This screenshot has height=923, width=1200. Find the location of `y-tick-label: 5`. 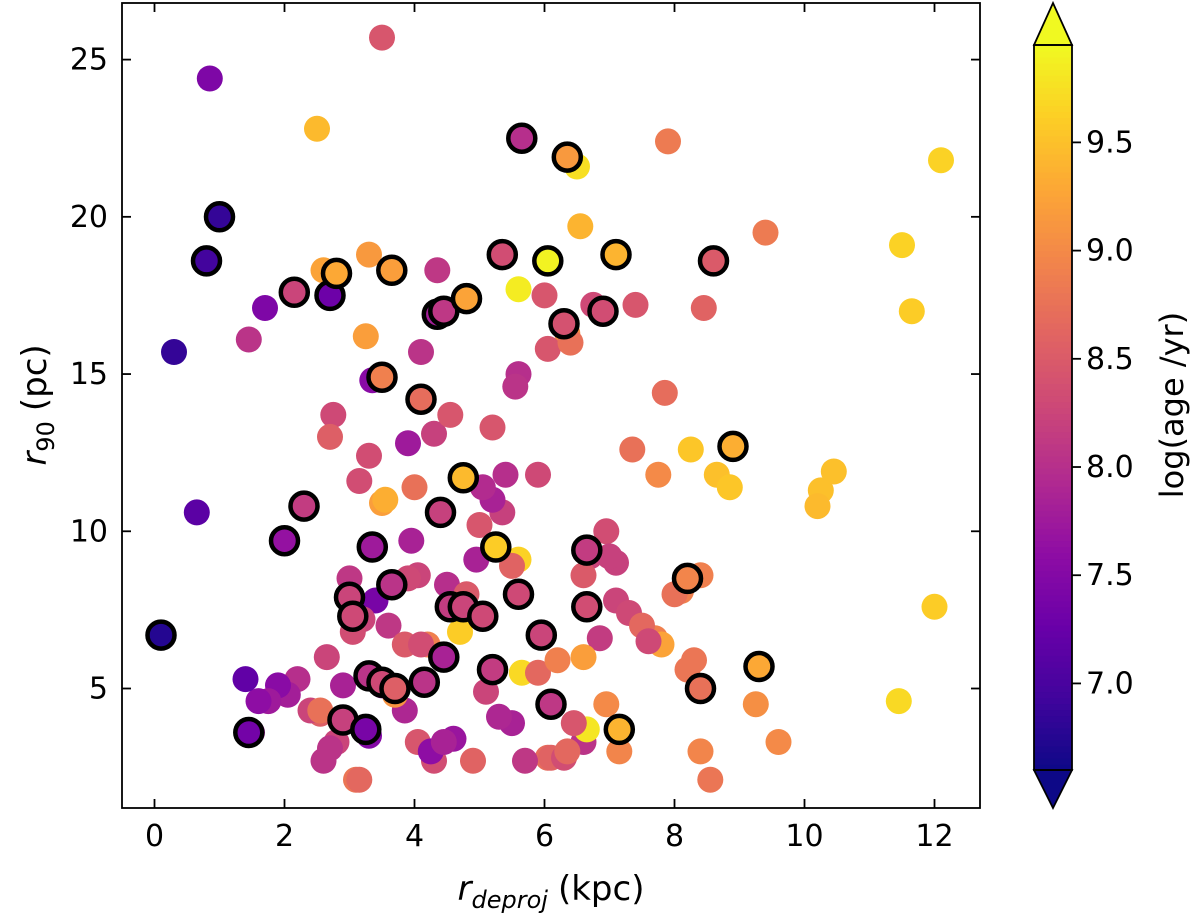

y-tick-label: 5 is located at coordinates (98, 689).